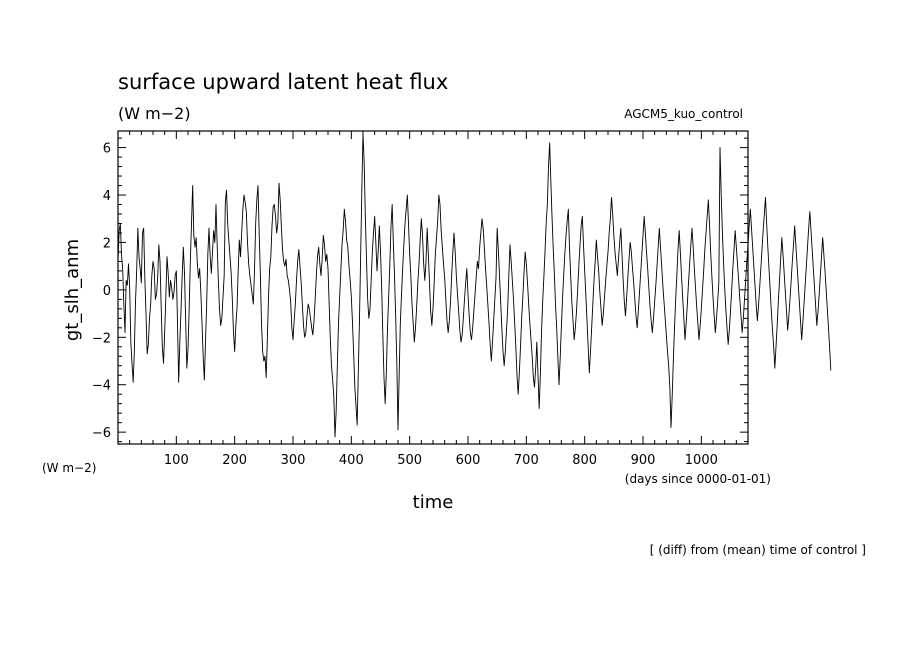 Image resolution: width=904 pixels, height=654 pixels. Describe the element at coordinates (234, 460) in the screenshot. I see `x-tick-label: 200` at that location.